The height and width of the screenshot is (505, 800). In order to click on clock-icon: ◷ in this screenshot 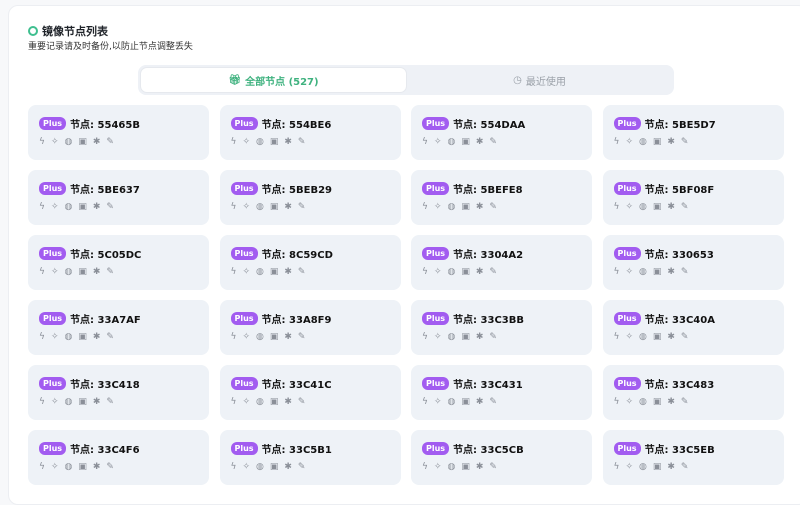, I will do `click(517, 80)`.